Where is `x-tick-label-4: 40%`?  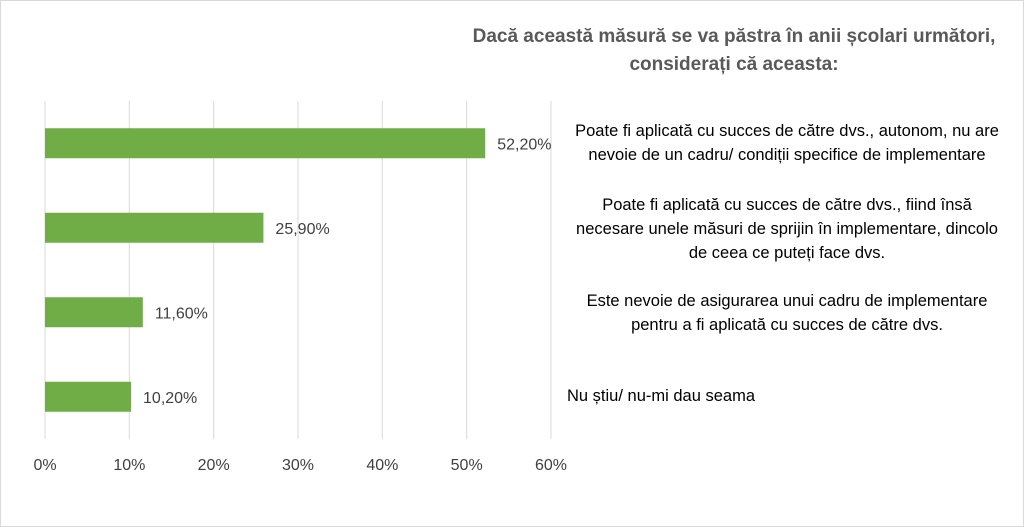
x-tick-label-4: 40% is located at coordinates (382, 465).